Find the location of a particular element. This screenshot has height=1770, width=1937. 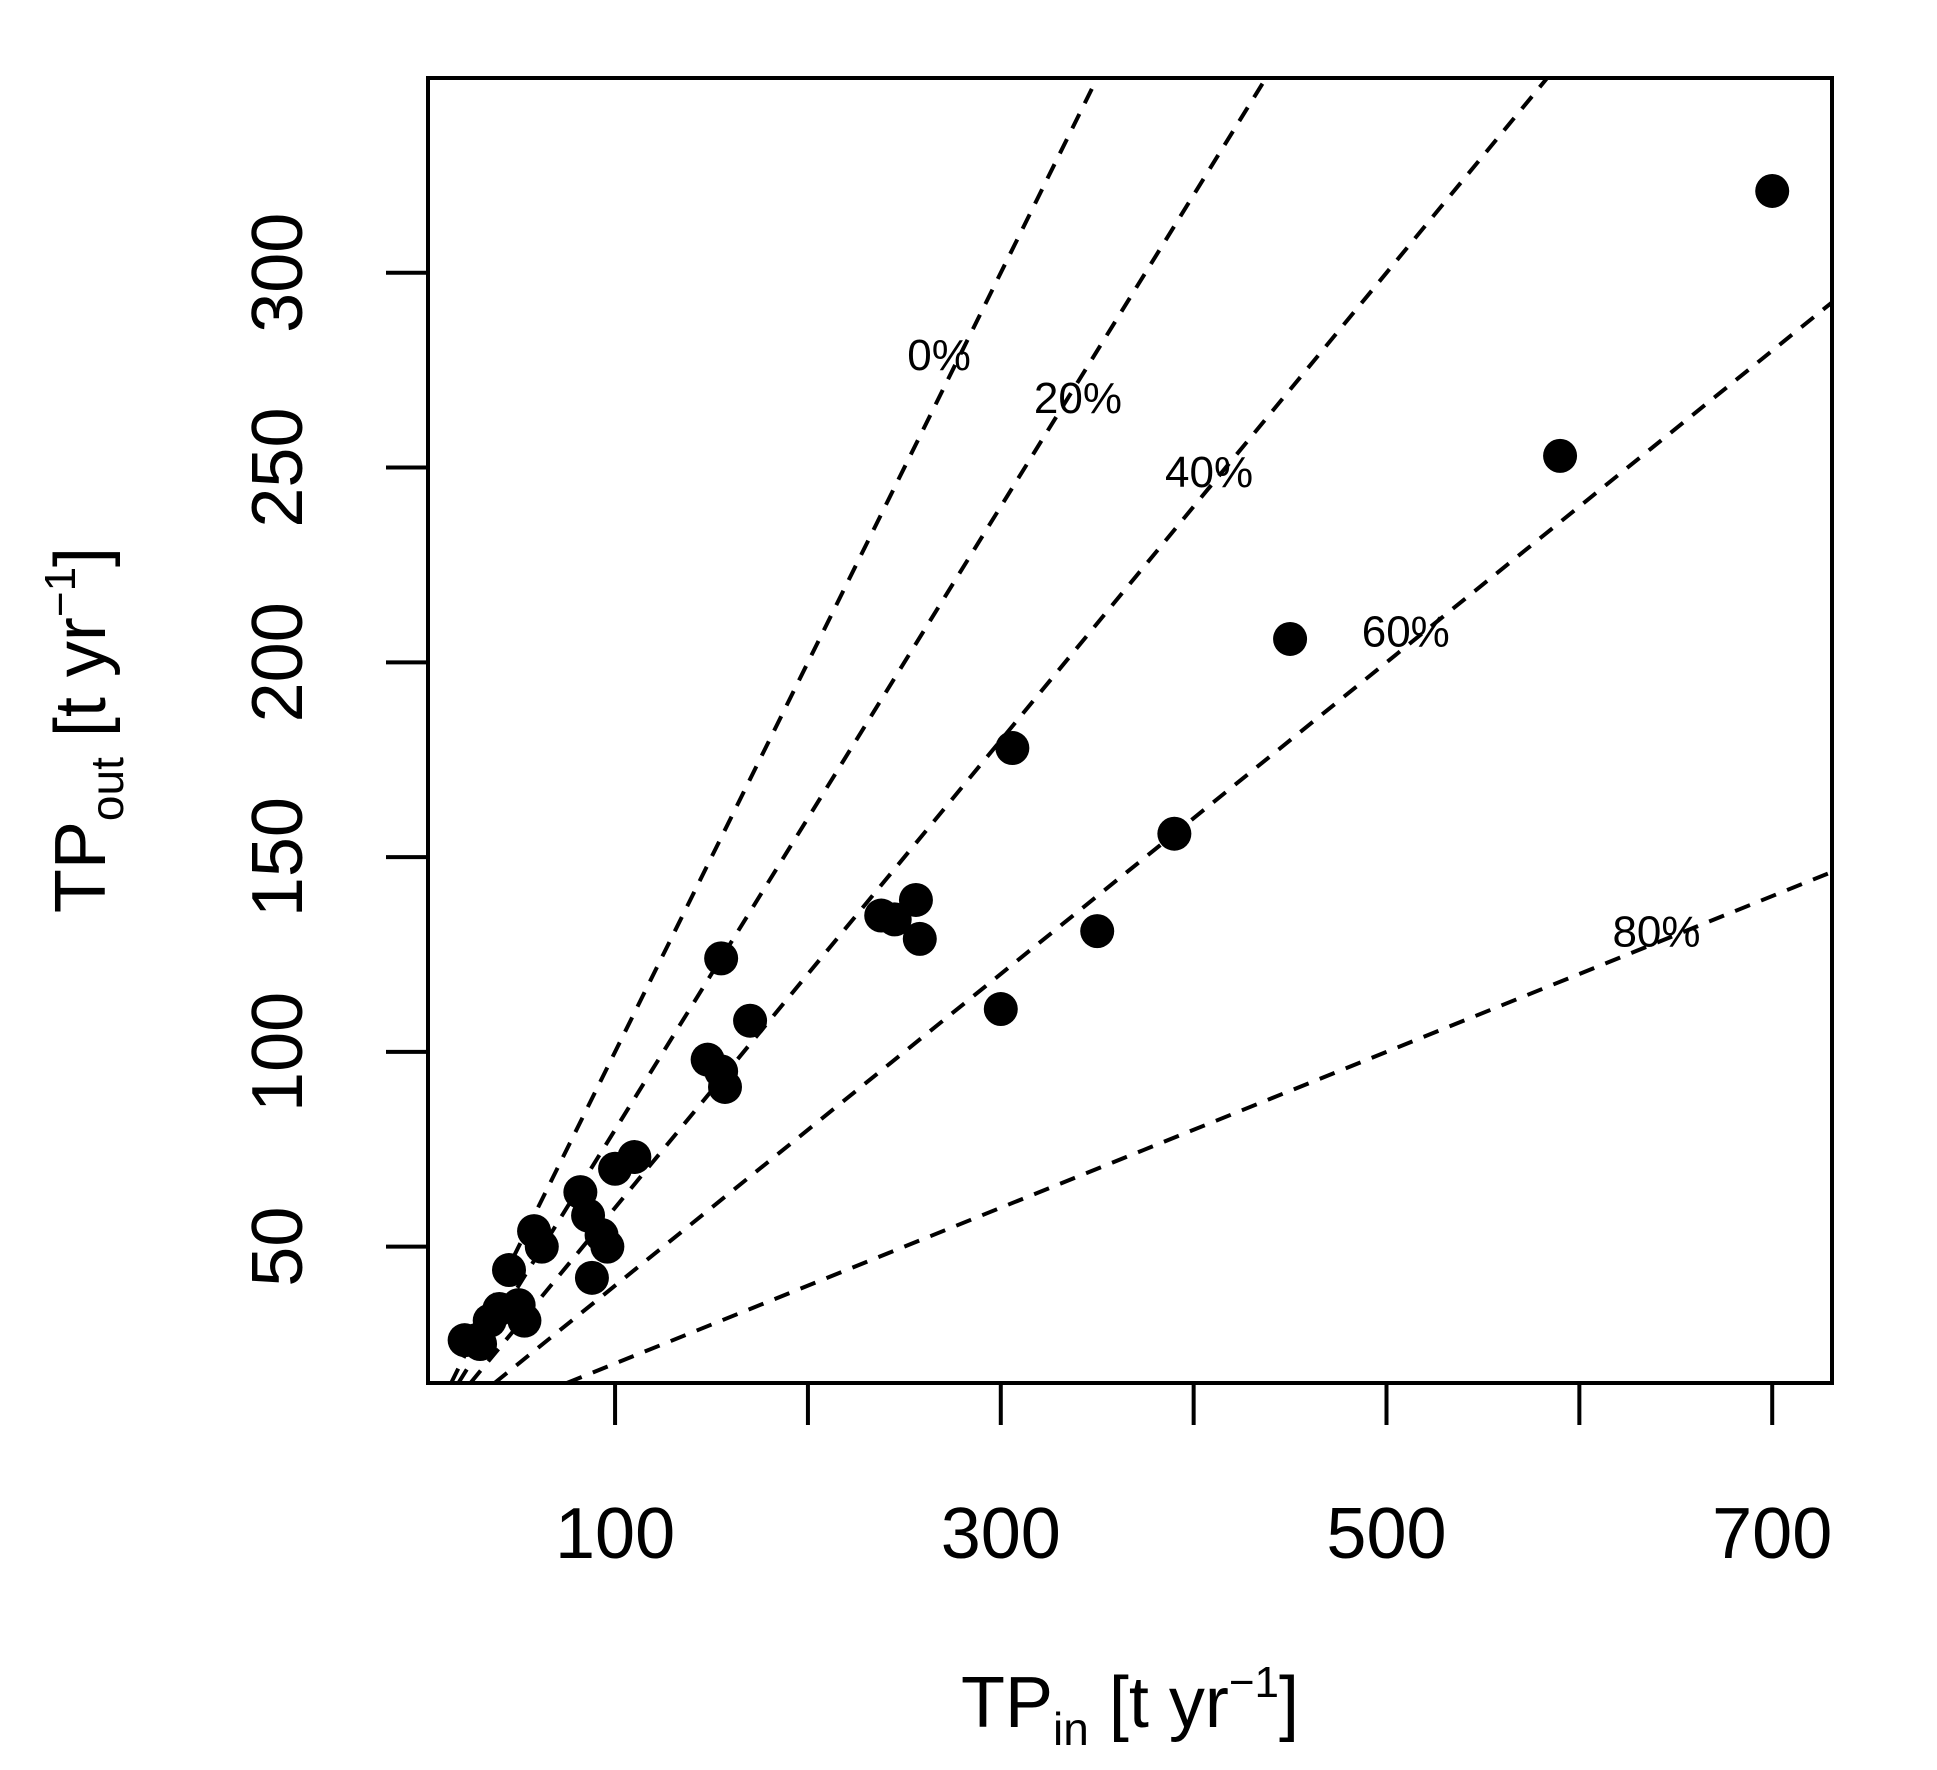

curve-label-2: 40% is located at coordinates (1209, 472).